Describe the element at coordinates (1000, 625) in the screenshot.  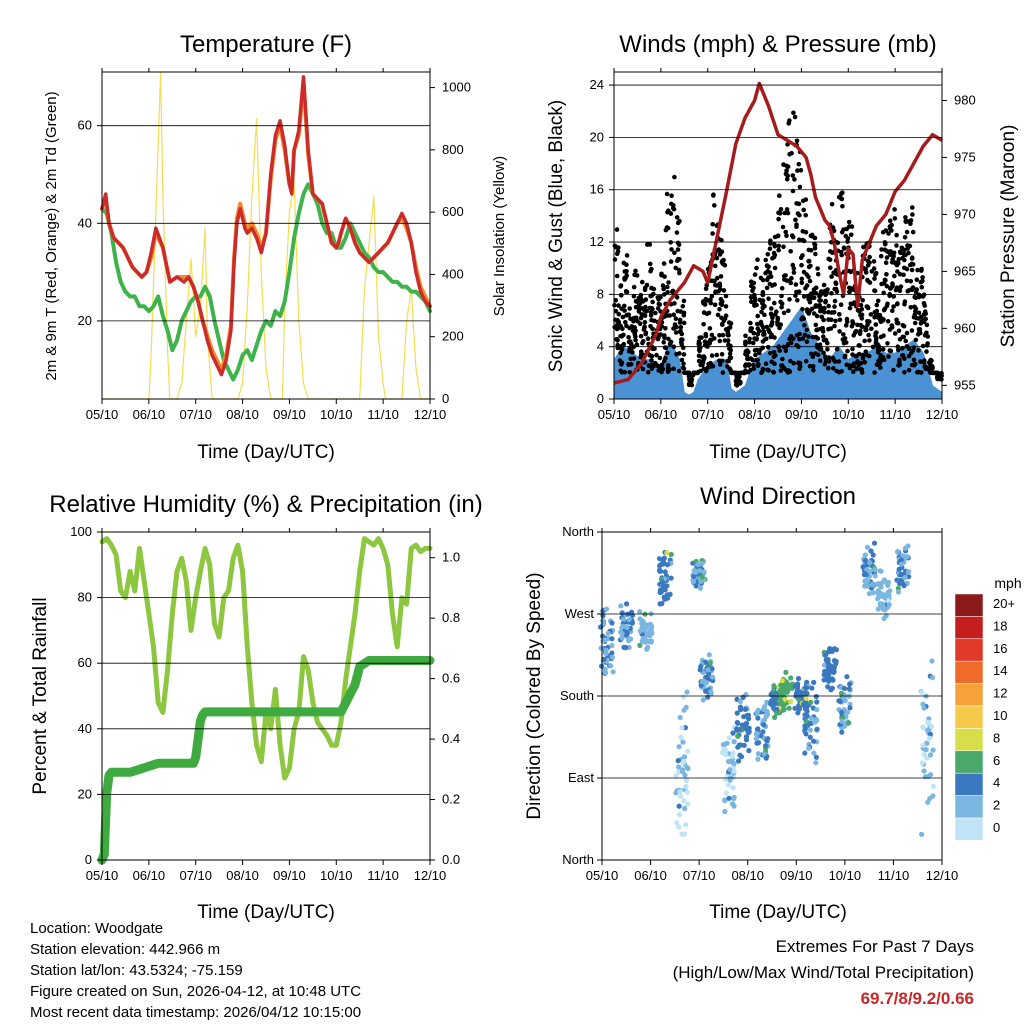
I see `colorbar-label: 18` at that location.